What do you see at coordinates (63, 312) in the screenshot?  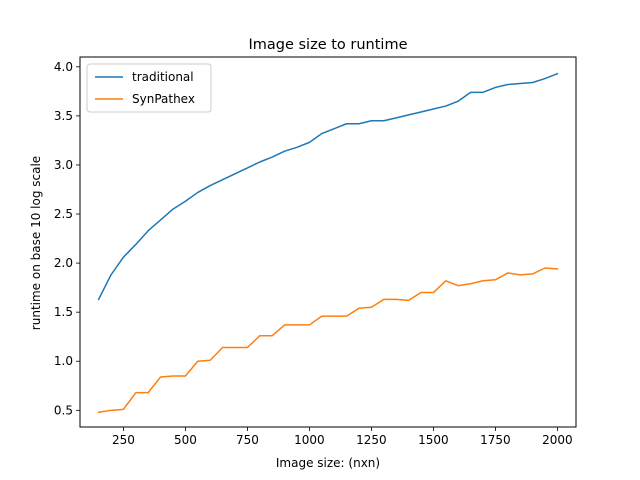 I see `y-tick-label: 1.5` at bounding box center [63, 312].